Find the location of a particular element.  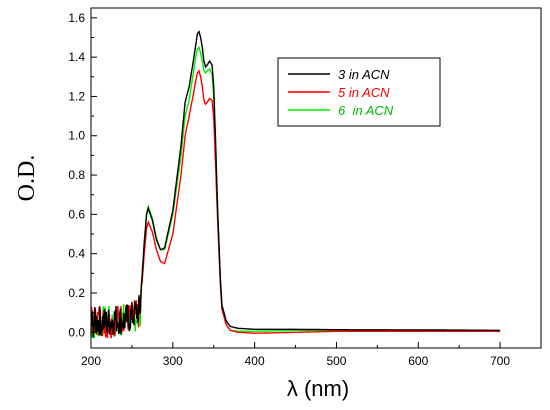

y-tick-label: 1.2 is located at coordinates (76, 96).